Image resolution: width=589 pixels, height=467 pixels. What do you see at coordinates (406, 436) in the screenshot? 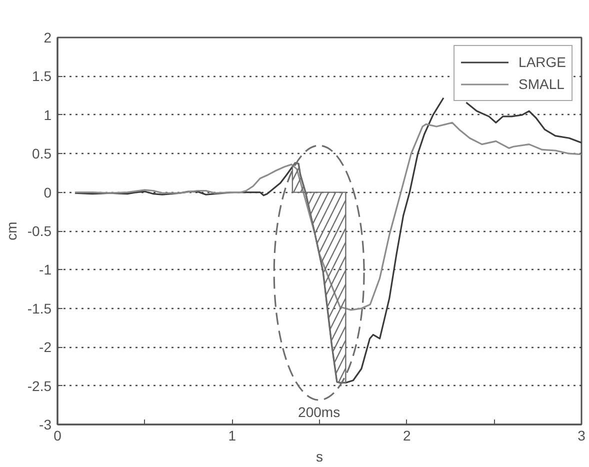
I see `x-tick-label: 2` at bounding box center [406, 436].